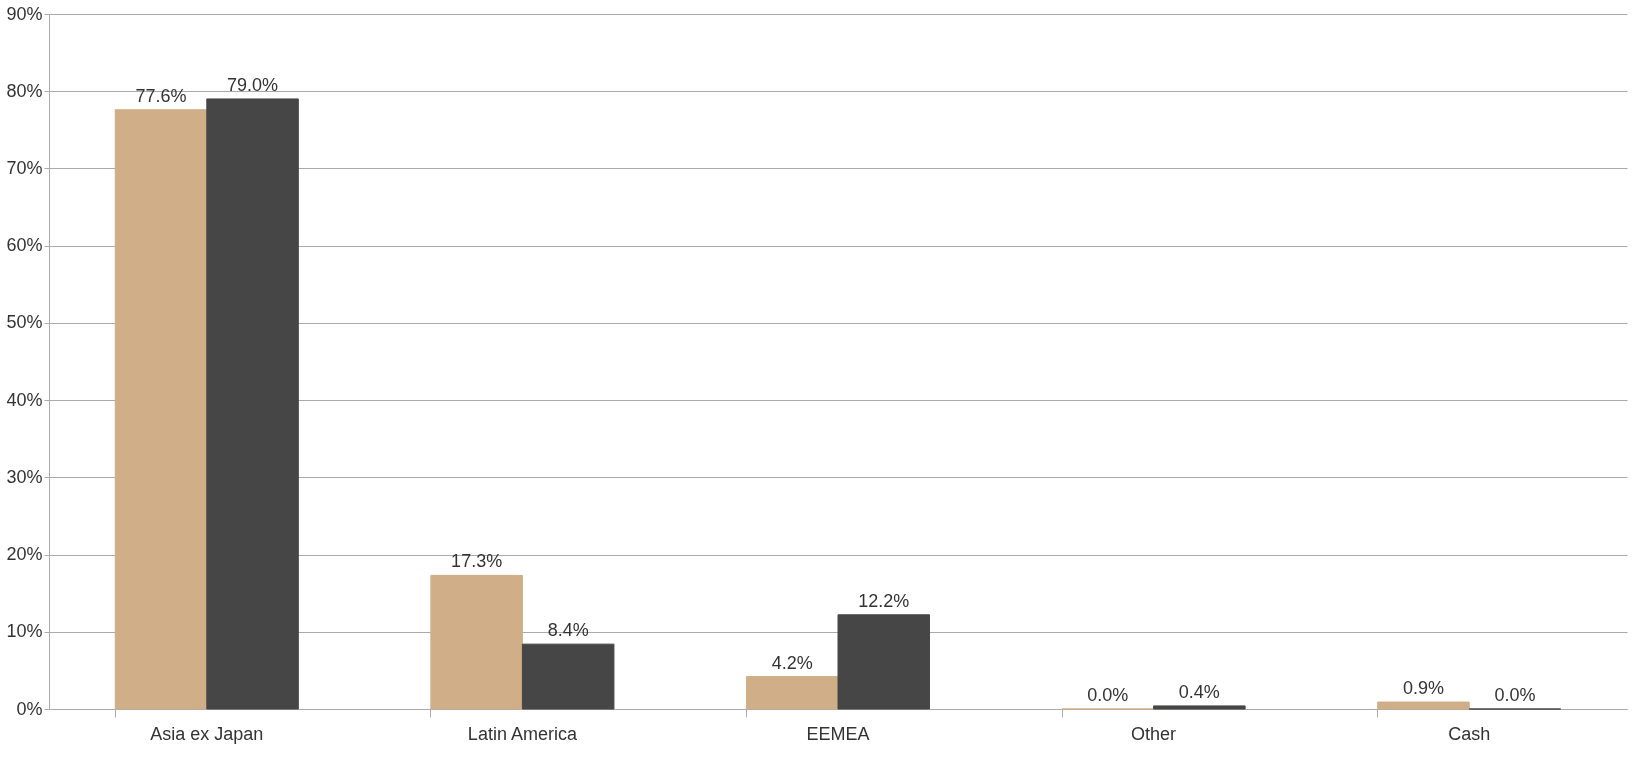 This screenshot has height=758, width=1642. I want to click on data-label: 0.9%, so click(1423, 688).